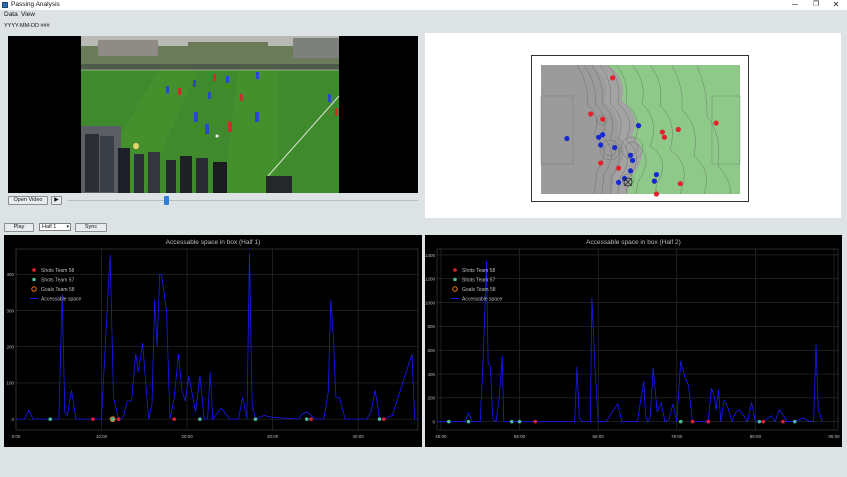 The image size is (847, 477). Describe the element at coordinates (430, 255) in the screenshot. I see `y-tick-label: 1400` at that location.